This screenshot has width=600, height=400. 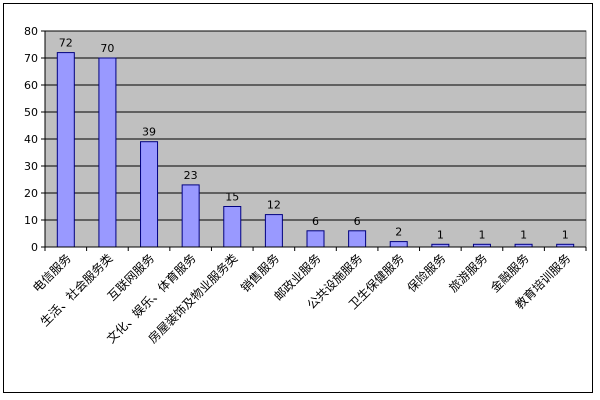 What do you see at coordinates (76, 290) in the screenshot?
I see `x-category-label: 生活、社会服务类` at bounding box center [76, 290].